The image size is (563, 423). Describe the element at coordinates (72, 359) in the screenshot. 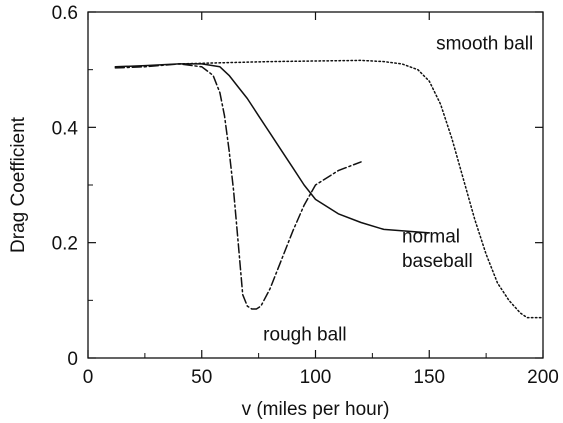

I see `y-tick-label: 0` at that location.